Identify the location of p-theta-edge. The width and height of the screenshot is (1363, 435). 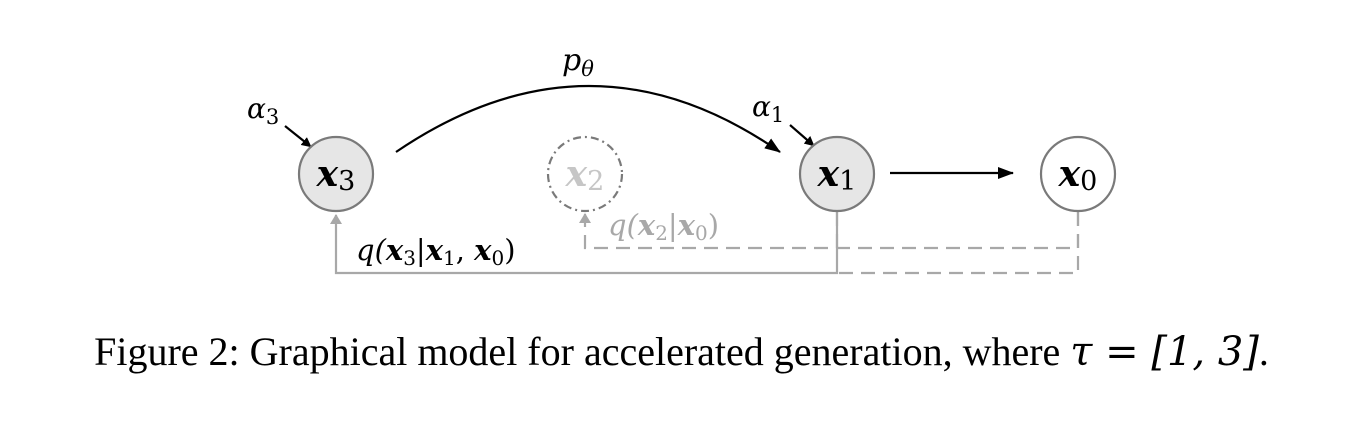
(588, 119).